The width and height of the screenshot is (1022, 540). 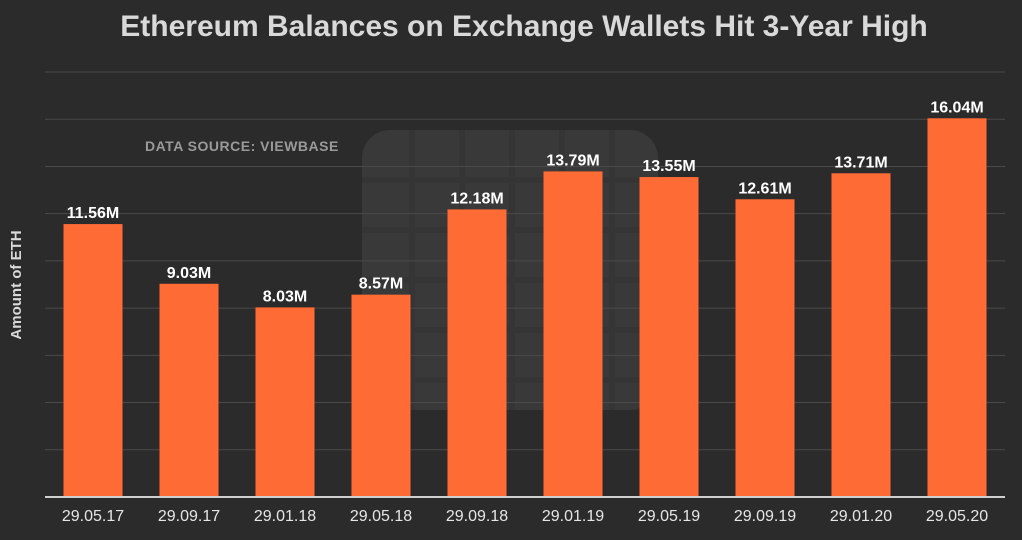 I want to click on x-tick-label: 29.01.20, so click(x=861, y=516).